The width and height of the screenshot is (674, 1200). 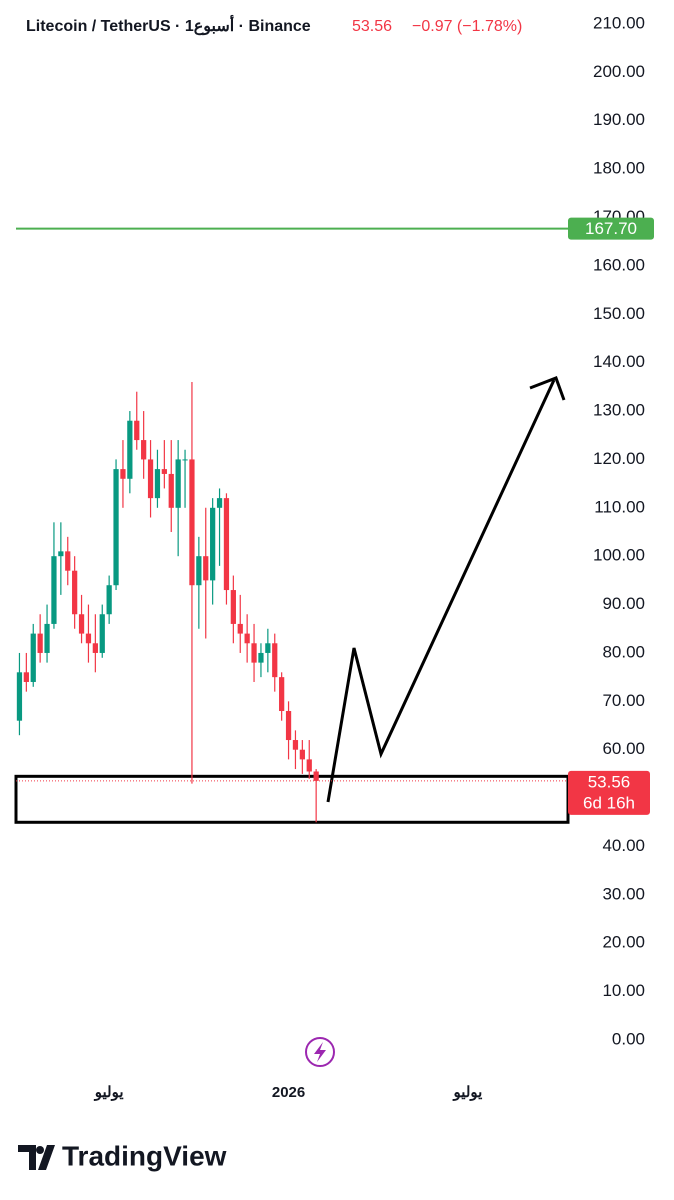 I want to click on hline-label: 167.70, so click(x=611, y=228).